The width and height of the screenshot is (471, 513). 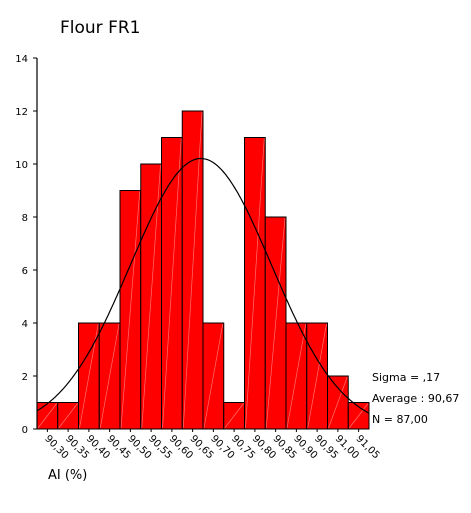 I want to click on sigma-stat: Sigma = ,17, so click(x=406, y=377).